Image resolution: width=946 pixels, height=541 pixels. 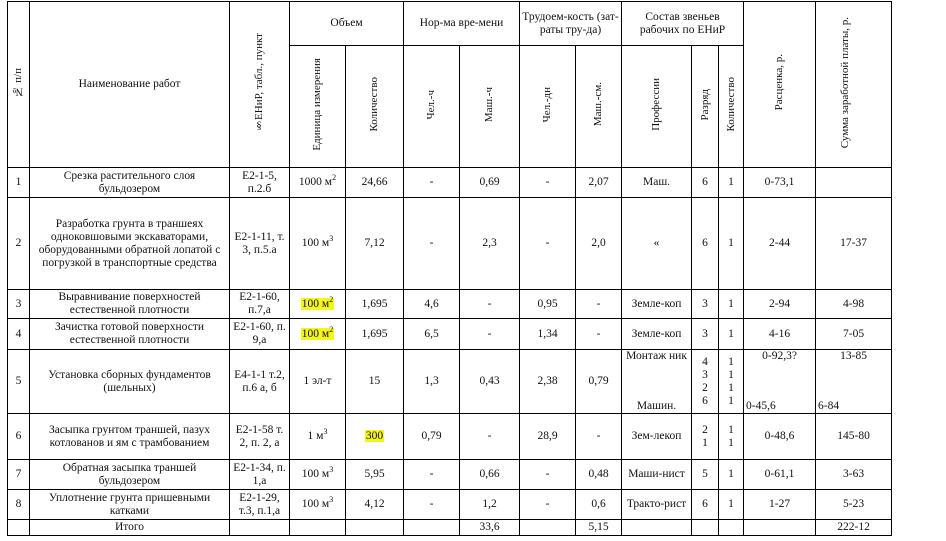 I want to click on header-name: Наименование работ, so click(x=129, y=84).